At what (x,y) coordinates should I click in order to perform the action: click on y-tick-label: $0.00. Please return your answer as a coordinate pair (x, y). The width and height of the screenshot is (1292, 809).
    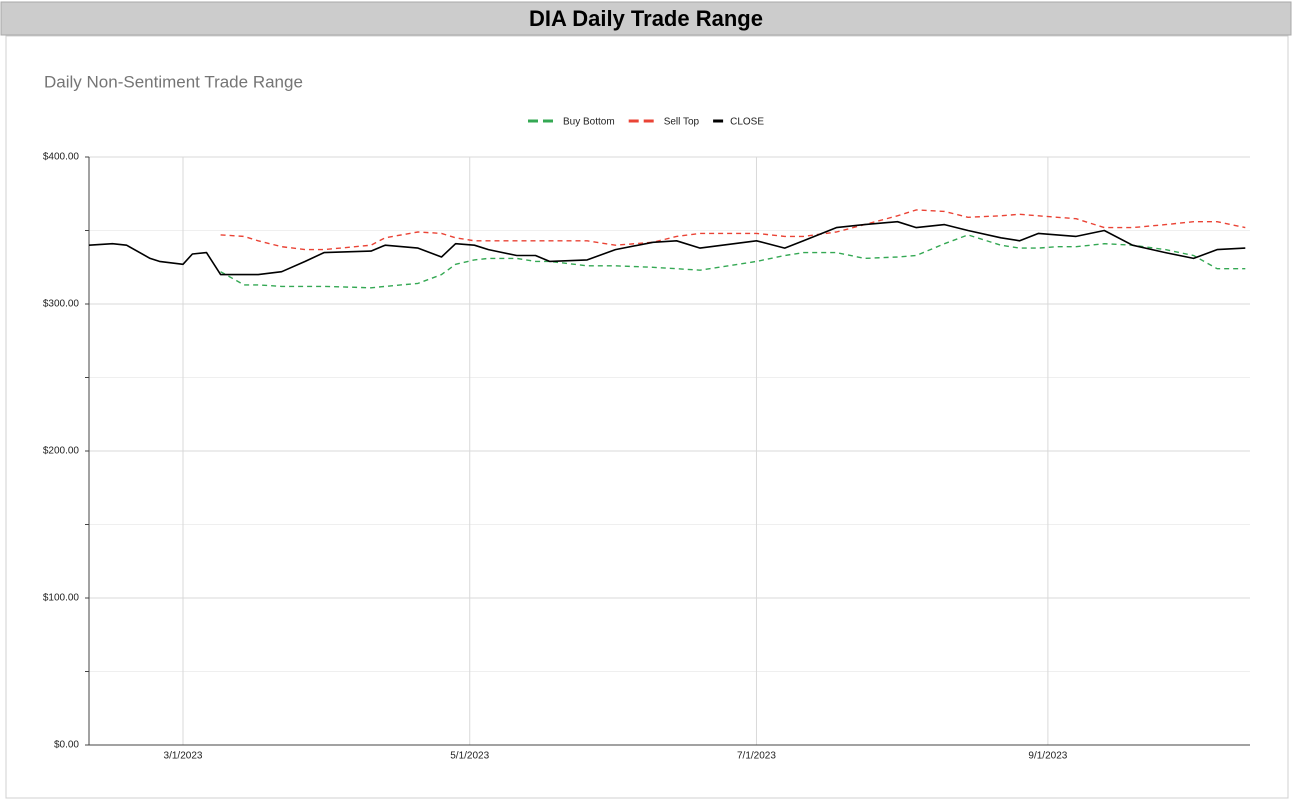
    Looking at the image, I should click on (66, 745).